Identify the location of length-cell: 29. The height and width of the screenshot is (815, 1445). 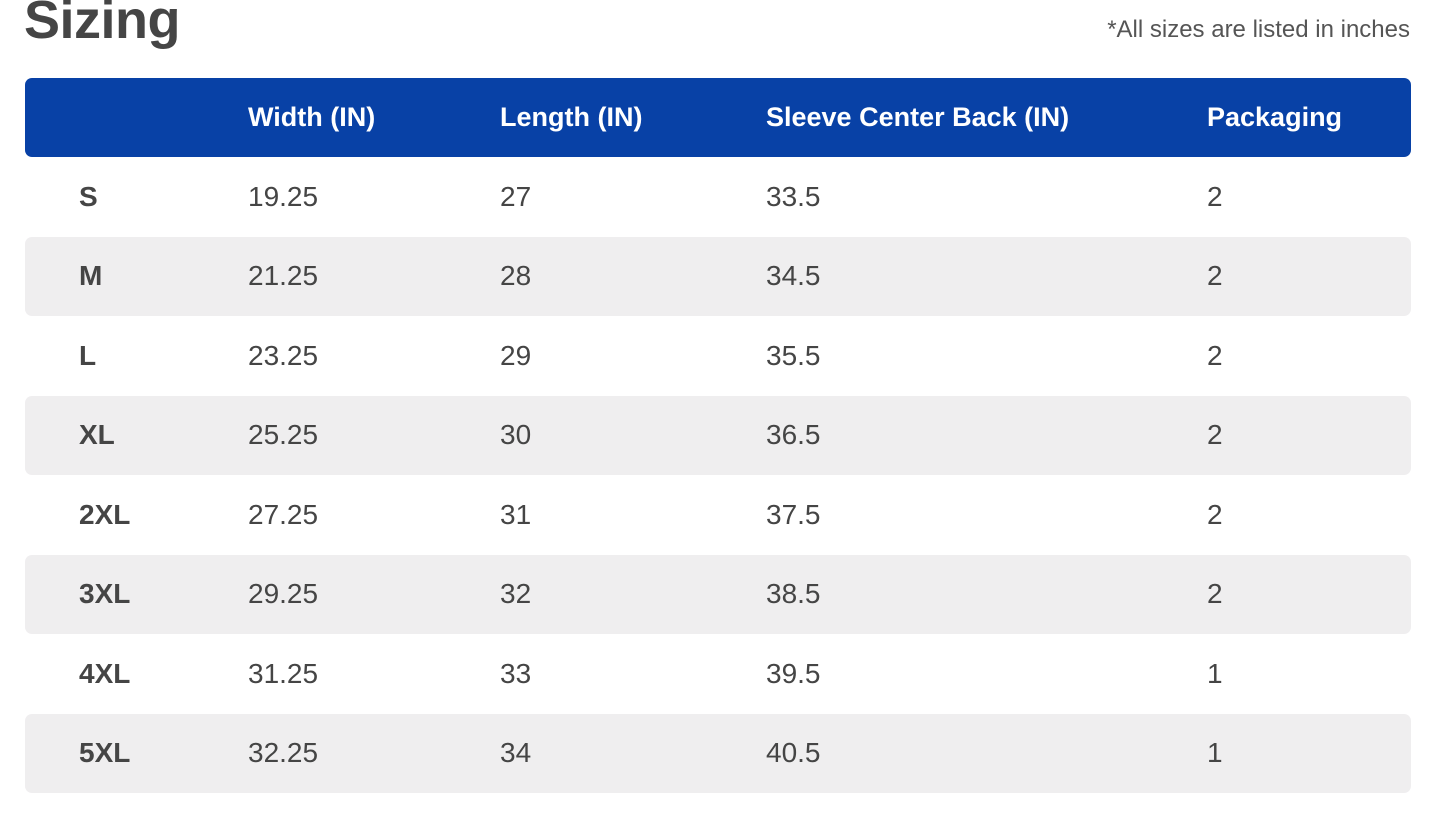
(516, 355).